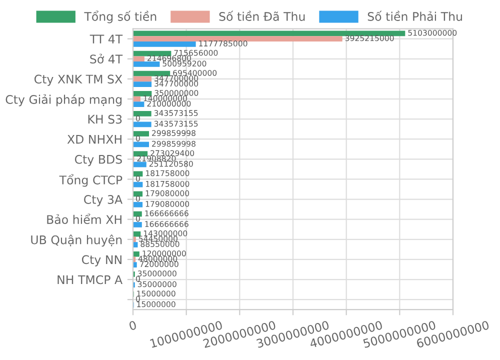 The width and height of the screenshot is (500, 360). I want to click on y-tick-label: UB Quận huyện, so click(76, 240).